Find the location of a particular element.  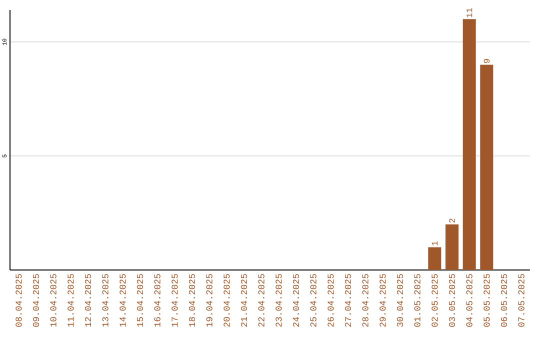

x-tick-label: 09.04.2025 is located at coordinates (36, 300).